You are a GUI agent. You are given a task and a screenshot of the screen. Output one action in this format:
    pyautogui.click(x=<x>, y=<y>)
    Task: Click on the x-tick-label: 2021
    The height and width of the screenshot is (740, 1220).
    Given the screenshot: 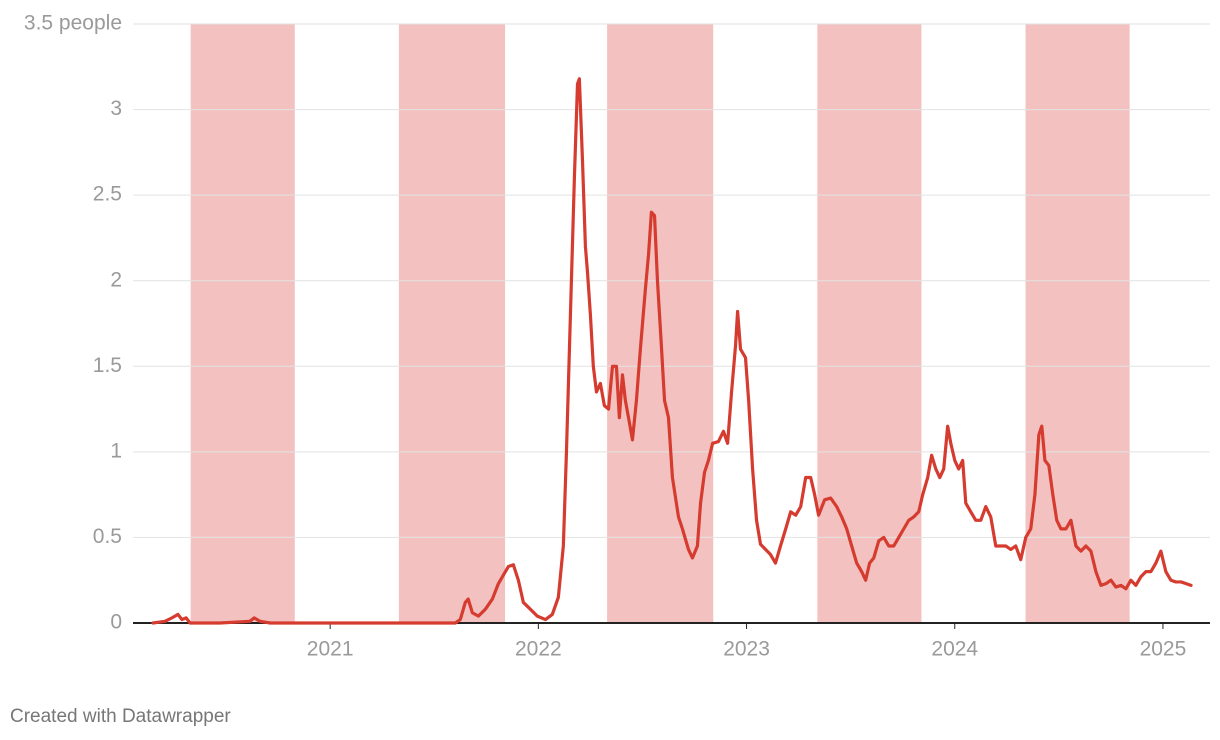 What is the action you would take?
    pyautogui.click(x=330, y=649)
    